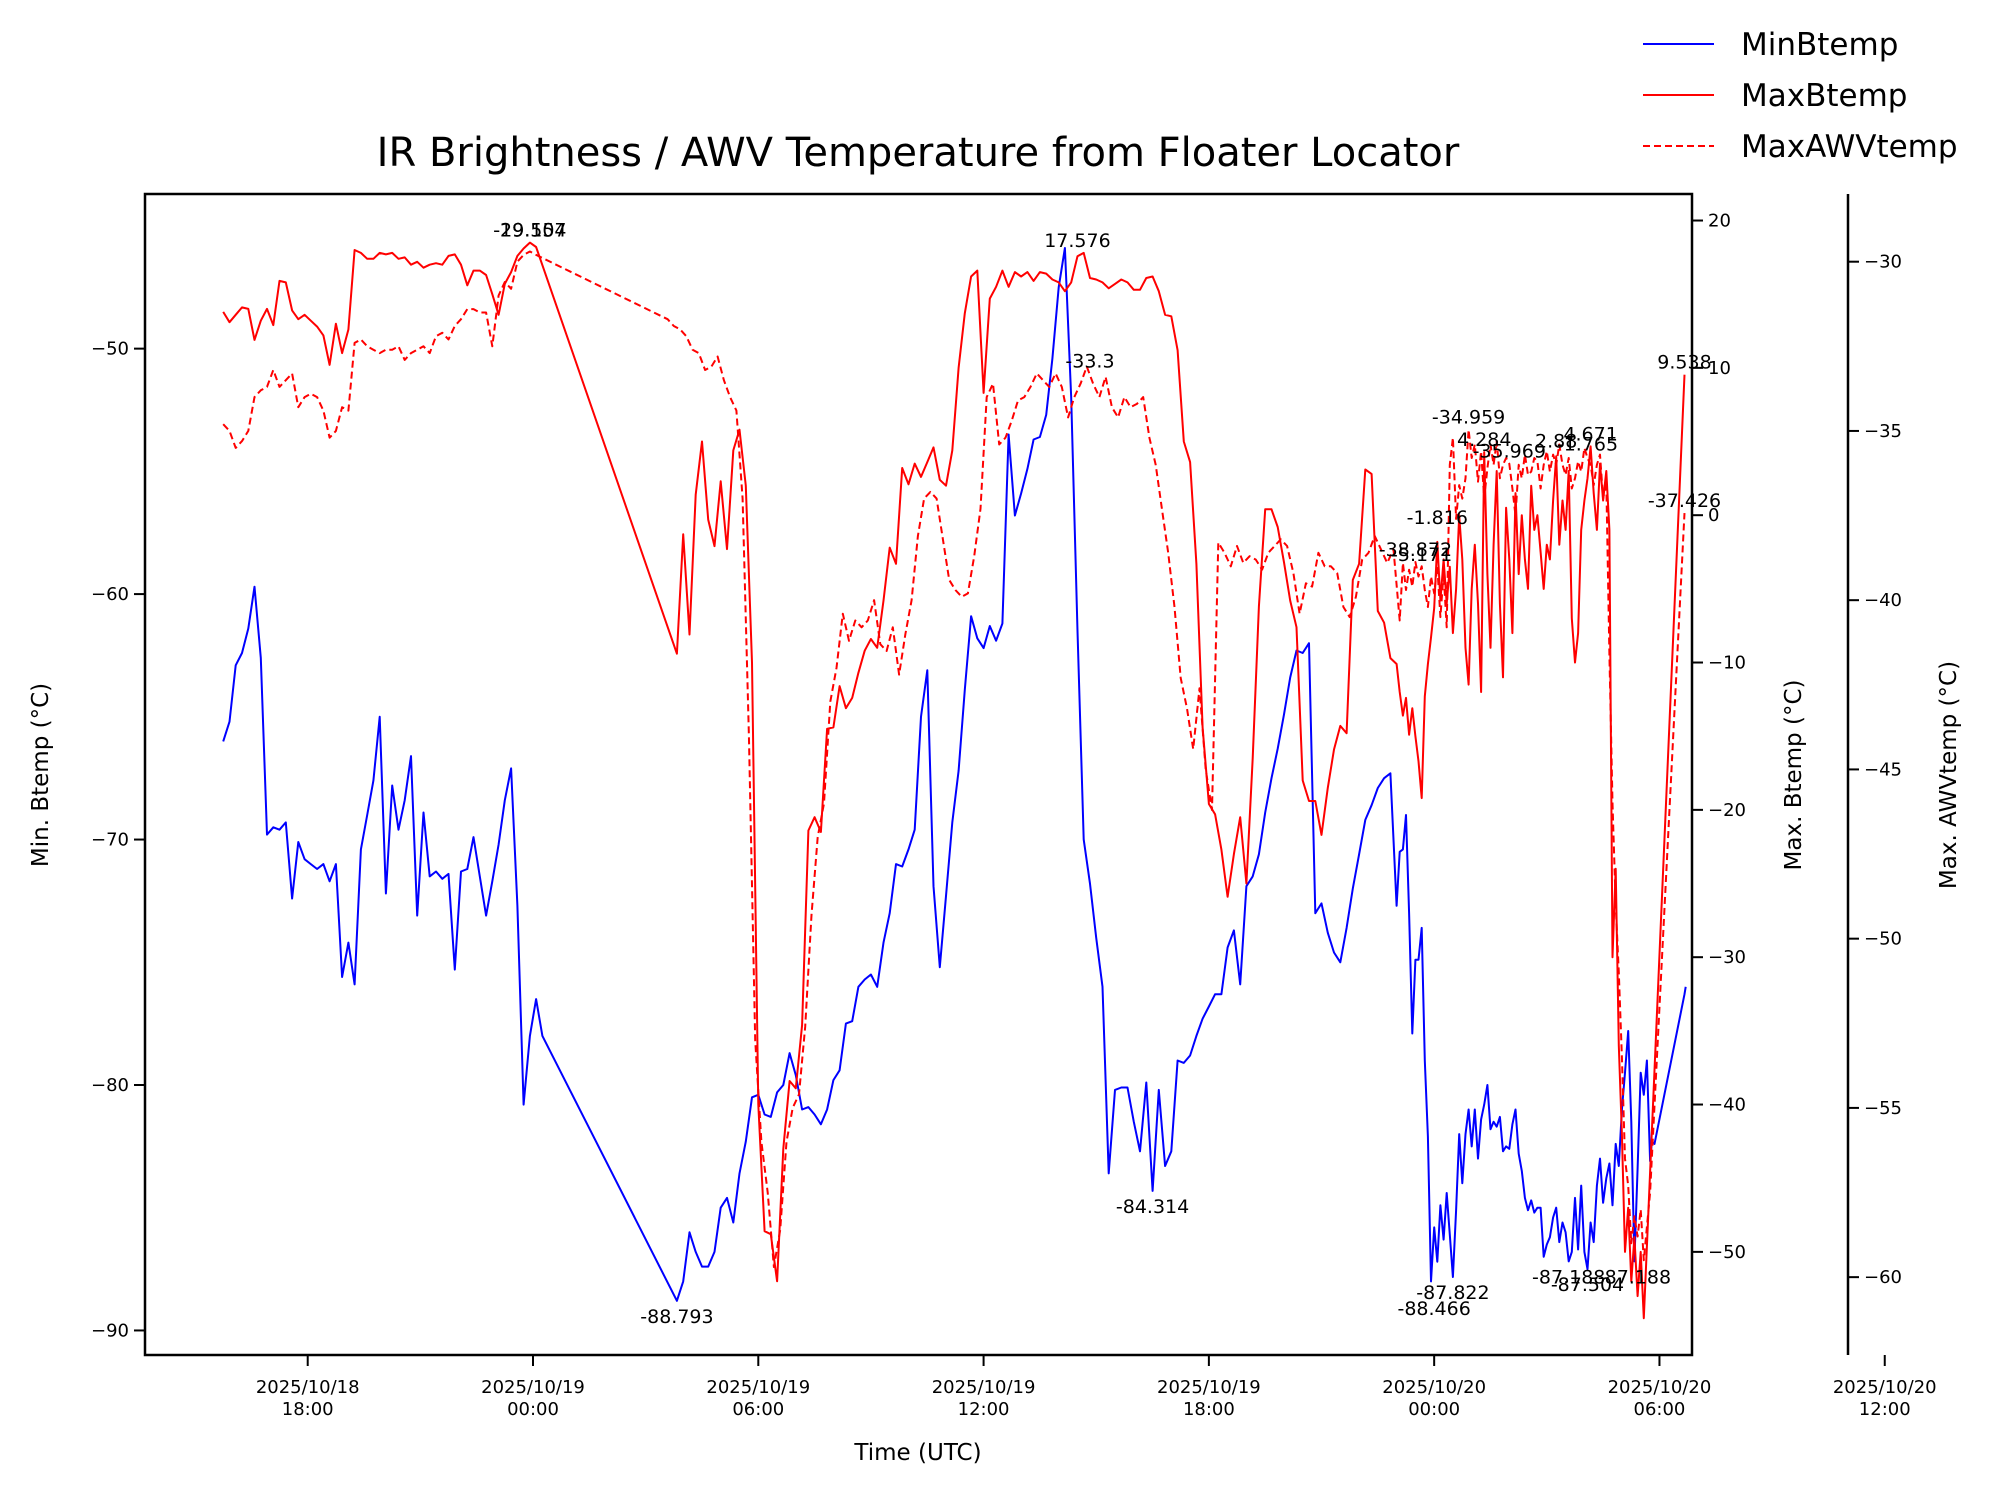 This screenshot has height=1491, width=1994. Describe the element at coordinates (1468, 418) in the screenshot. I see `data-label: -34.959` at that location.